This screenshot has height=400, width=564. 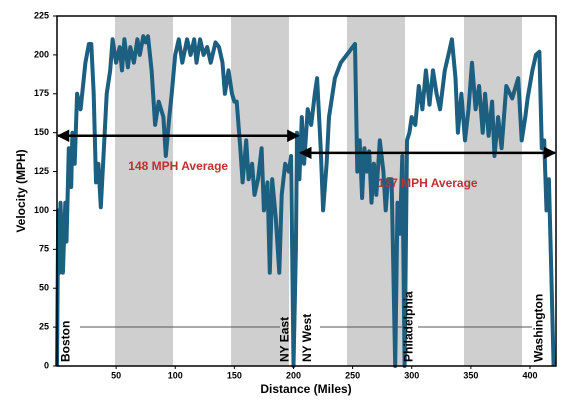 What do you see at coordinates (178, 166) in the screenshot?
I see `average-label: 148 MPH Average` at bounding box center [178, 166].